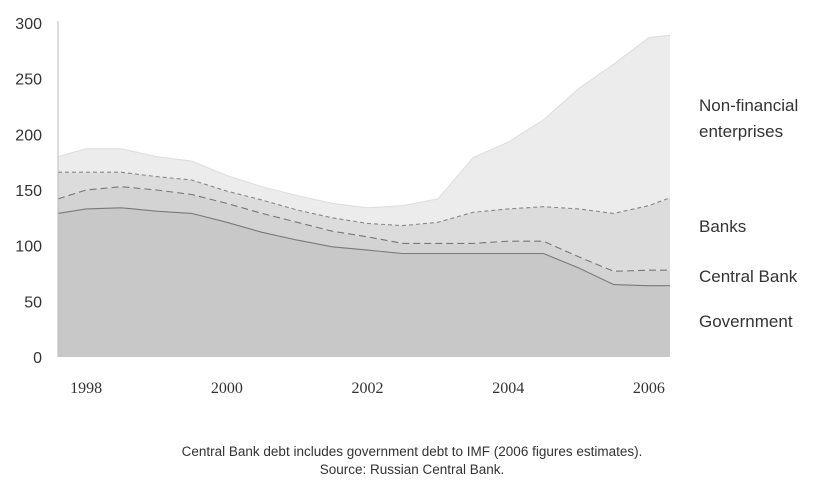  I want to click on boundary-central-bank, so click(363, 229).